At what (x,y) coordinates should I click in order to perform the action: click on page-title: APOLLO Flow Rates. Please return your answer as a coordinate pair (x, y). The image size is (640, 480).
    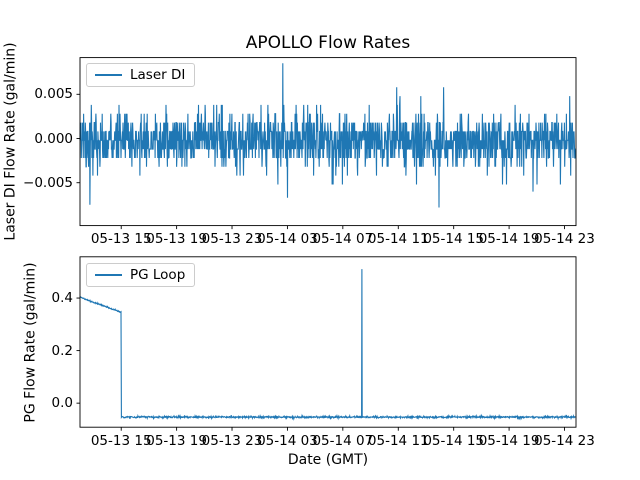
    Looking at the image, I should click on (328, 43).